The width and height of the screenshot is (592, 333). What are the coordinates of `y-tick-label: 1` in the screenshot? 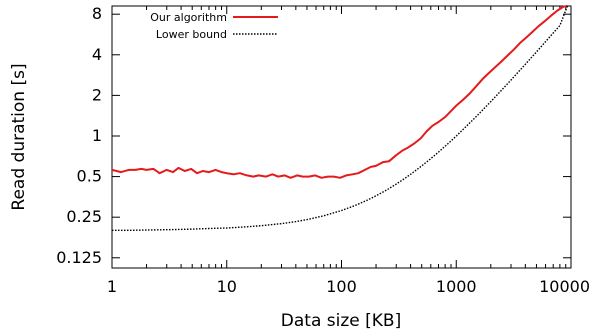 It's located at (97, 135).